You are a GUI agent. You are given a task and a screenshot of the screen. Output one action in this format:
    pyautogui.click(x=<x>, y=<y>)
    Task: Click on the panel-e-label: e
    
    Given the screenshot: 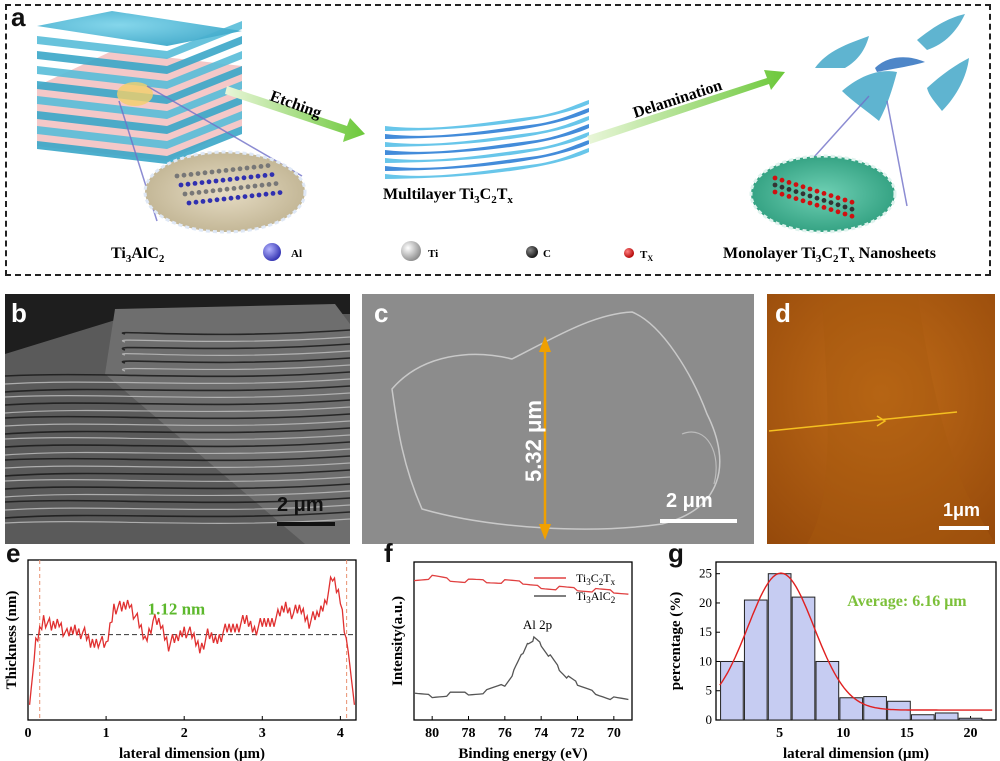 What is the action you would take?
    pyautogui.click(x=13, y=553)
    